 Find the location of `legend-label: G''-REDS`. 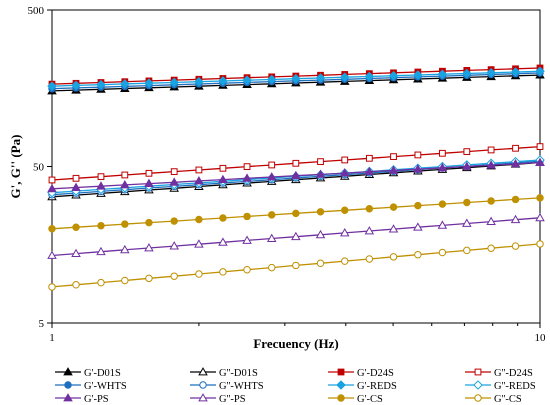

legend-label: G''-REDS is located at coordinates (515, 386).